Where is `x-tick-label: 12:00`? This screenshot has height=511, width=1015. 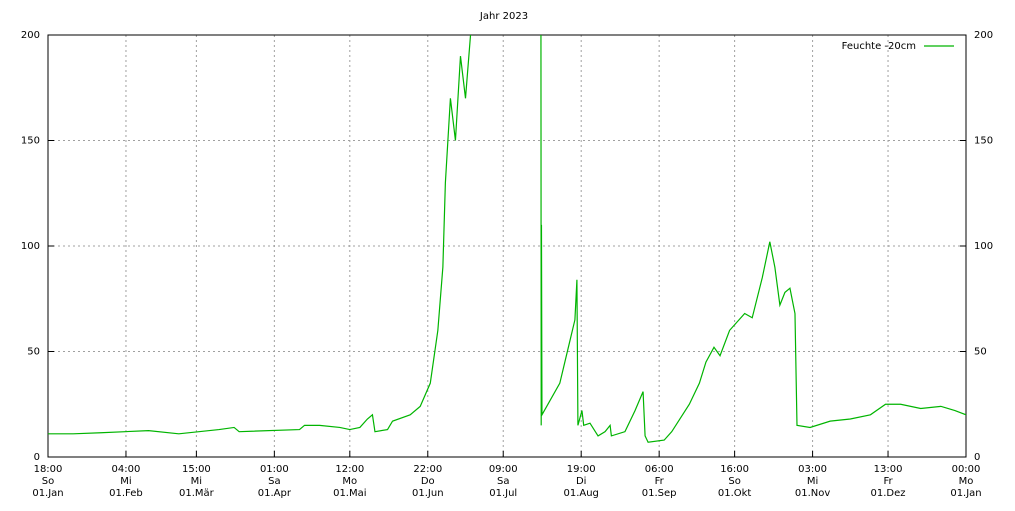
x-tick-label: 12:00 is located at coordinates (349, 469).